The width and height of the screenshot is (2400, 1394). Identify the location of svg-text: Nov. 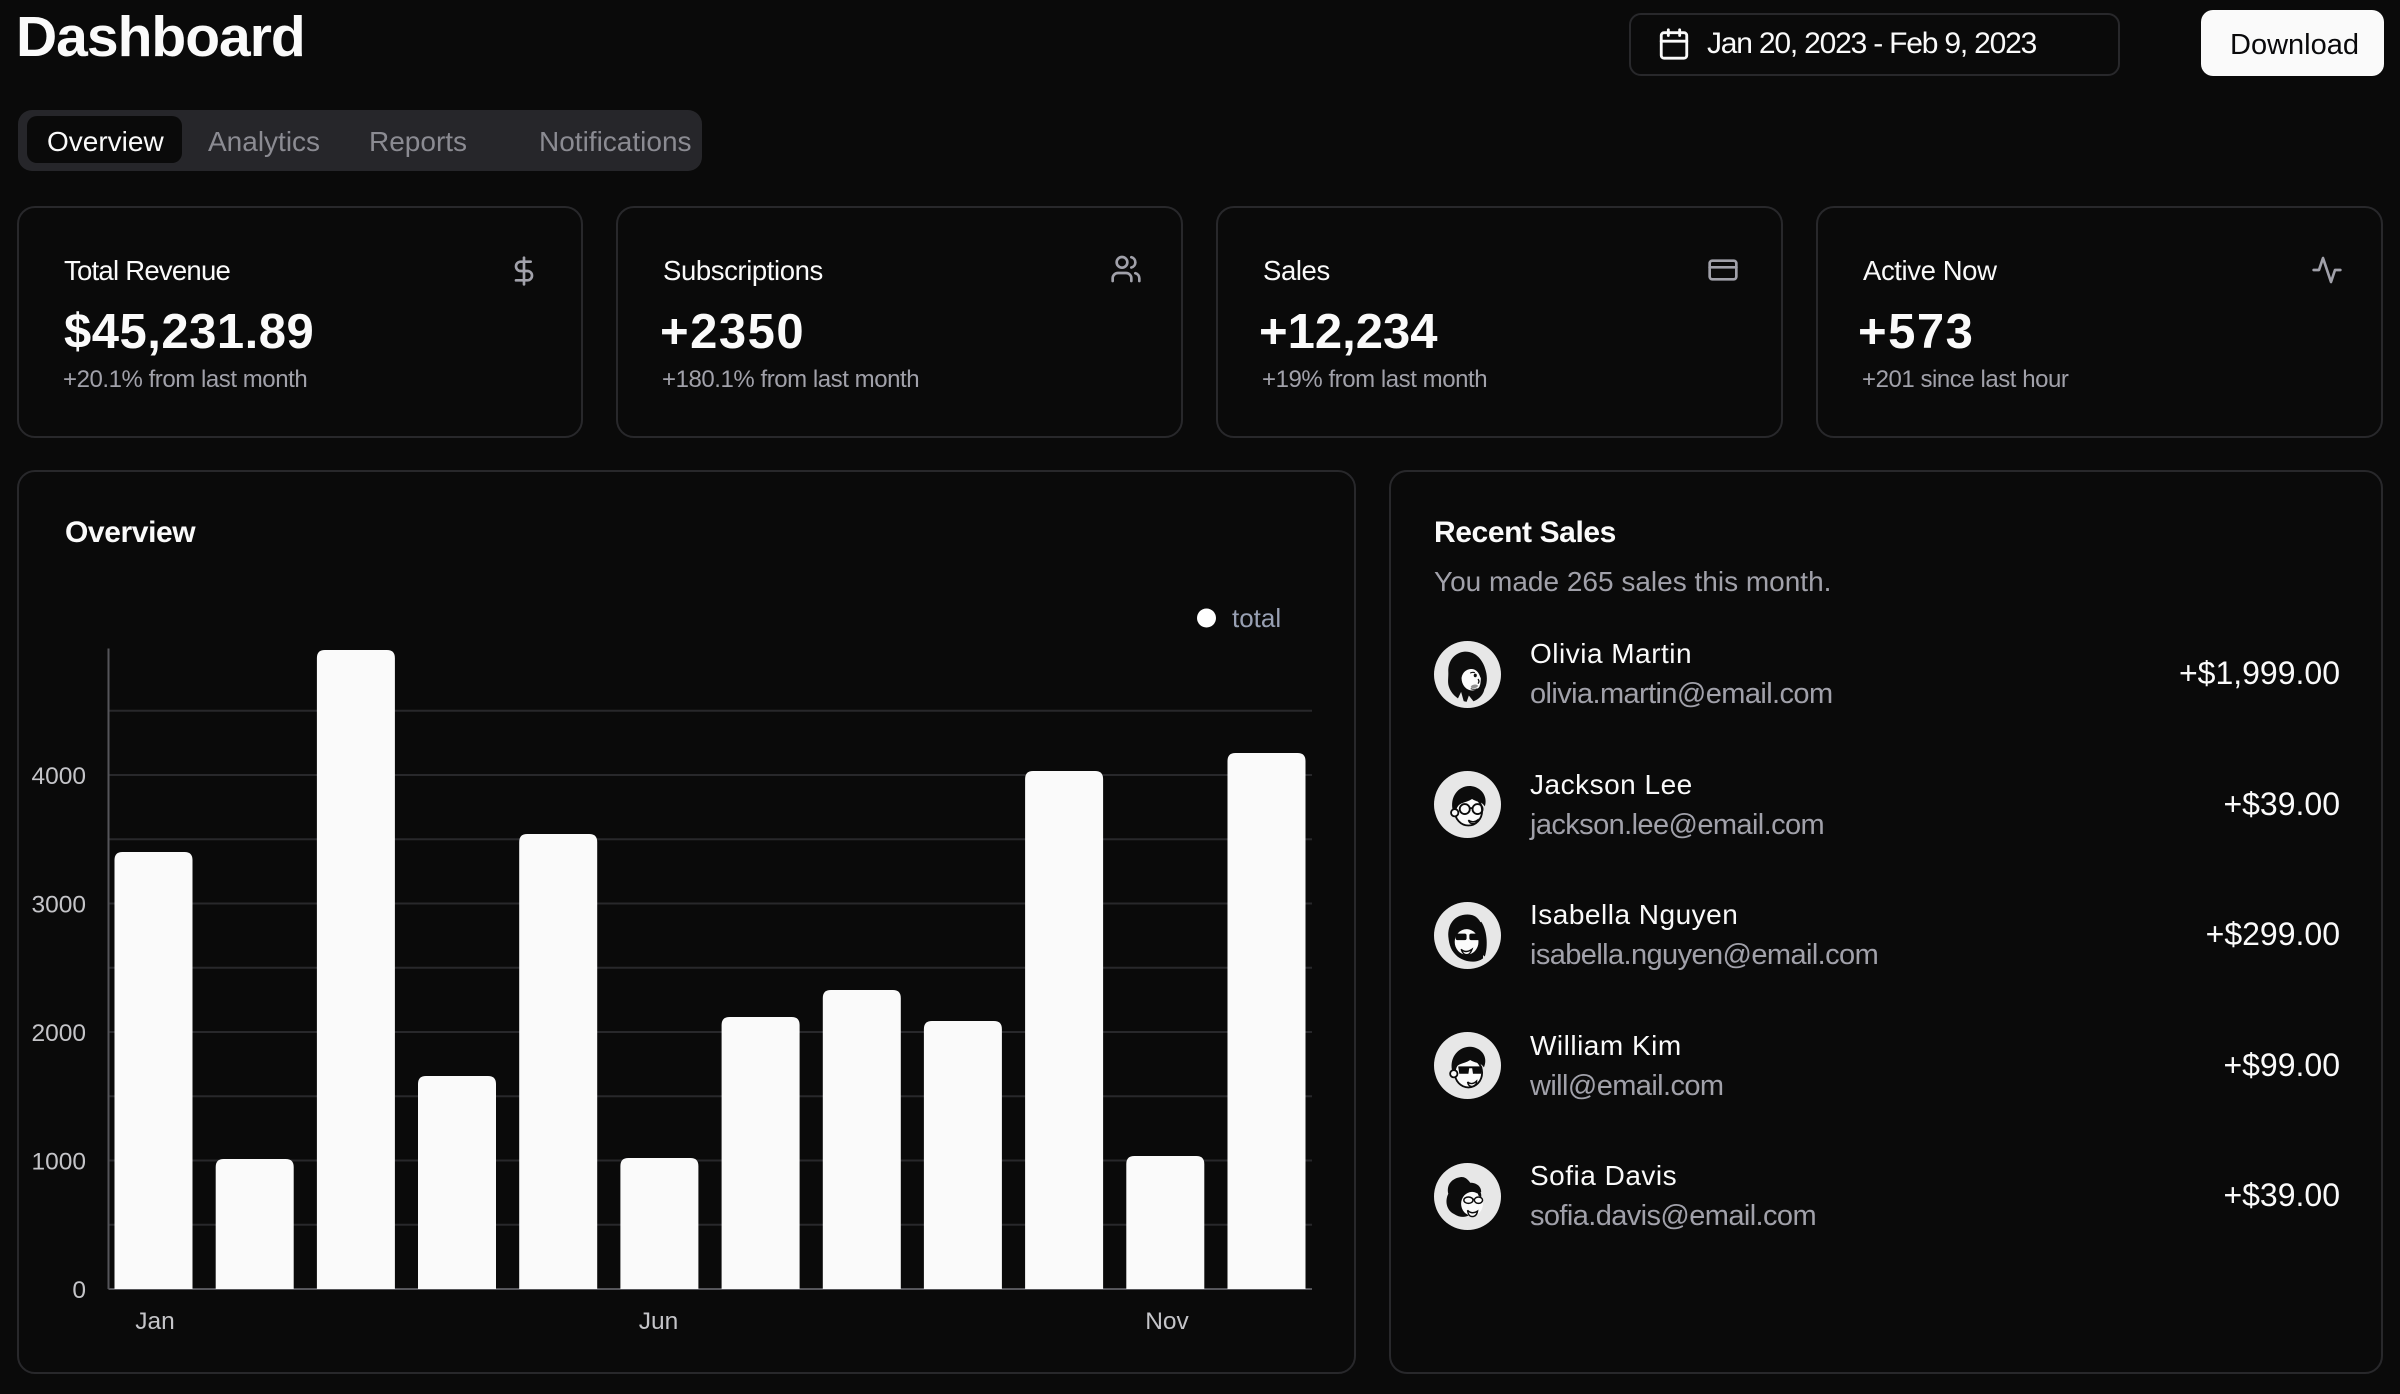
(1167, 1321).